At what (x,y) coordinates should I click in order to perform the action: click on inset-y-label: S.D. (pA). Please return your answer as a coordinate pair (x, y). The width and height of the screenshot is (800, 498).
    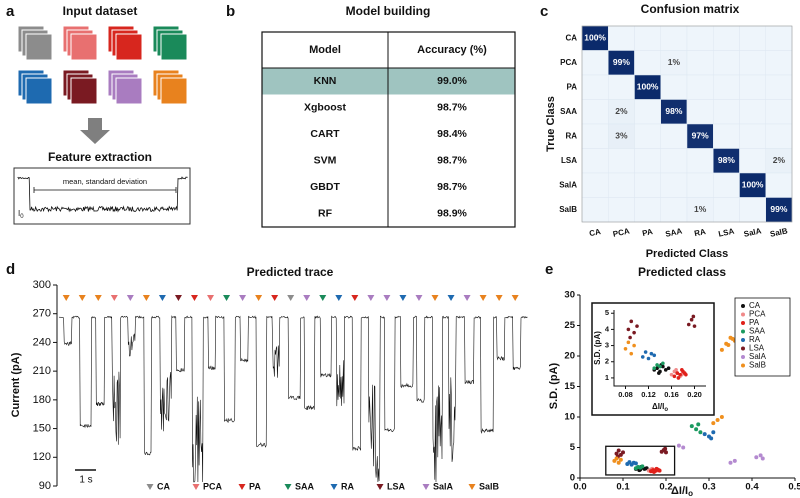
    Looking at the image, I should click on (597, 348).